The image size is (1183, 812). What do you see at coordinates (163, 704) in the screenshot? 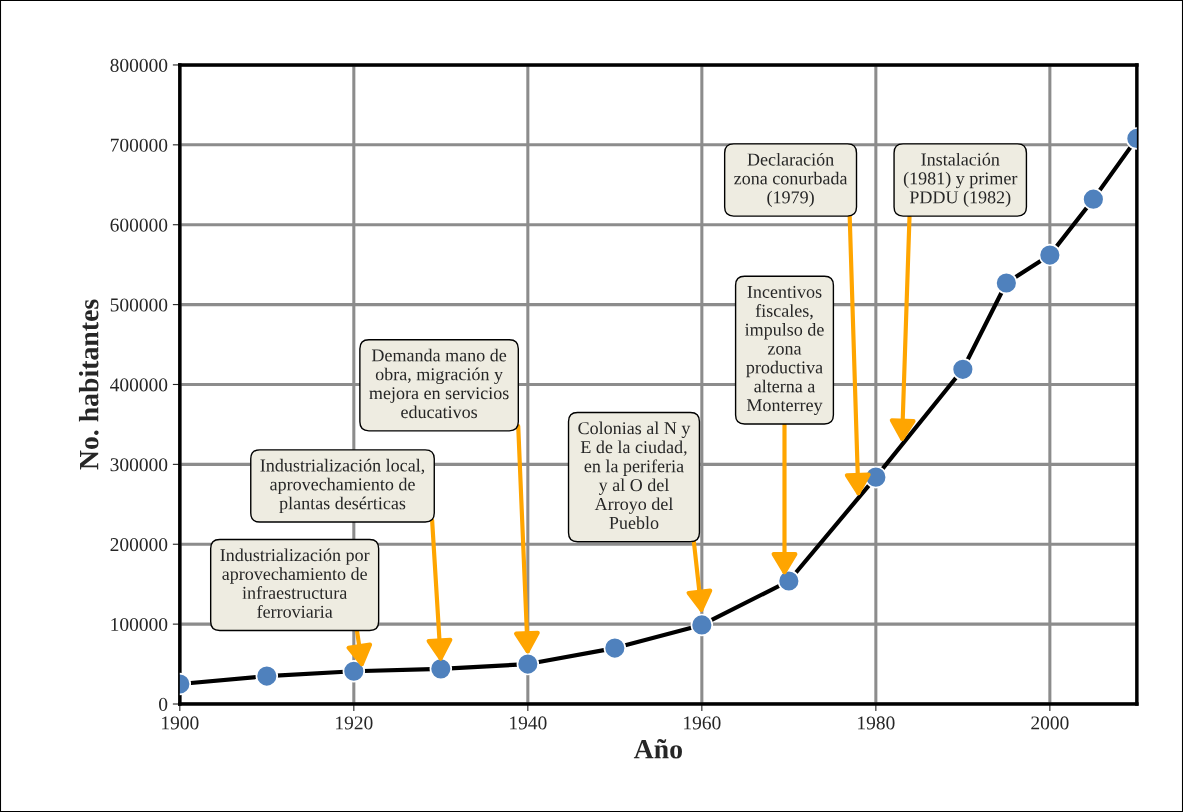
I see `y-tick-label: 0` at bounding box center [163, 704].